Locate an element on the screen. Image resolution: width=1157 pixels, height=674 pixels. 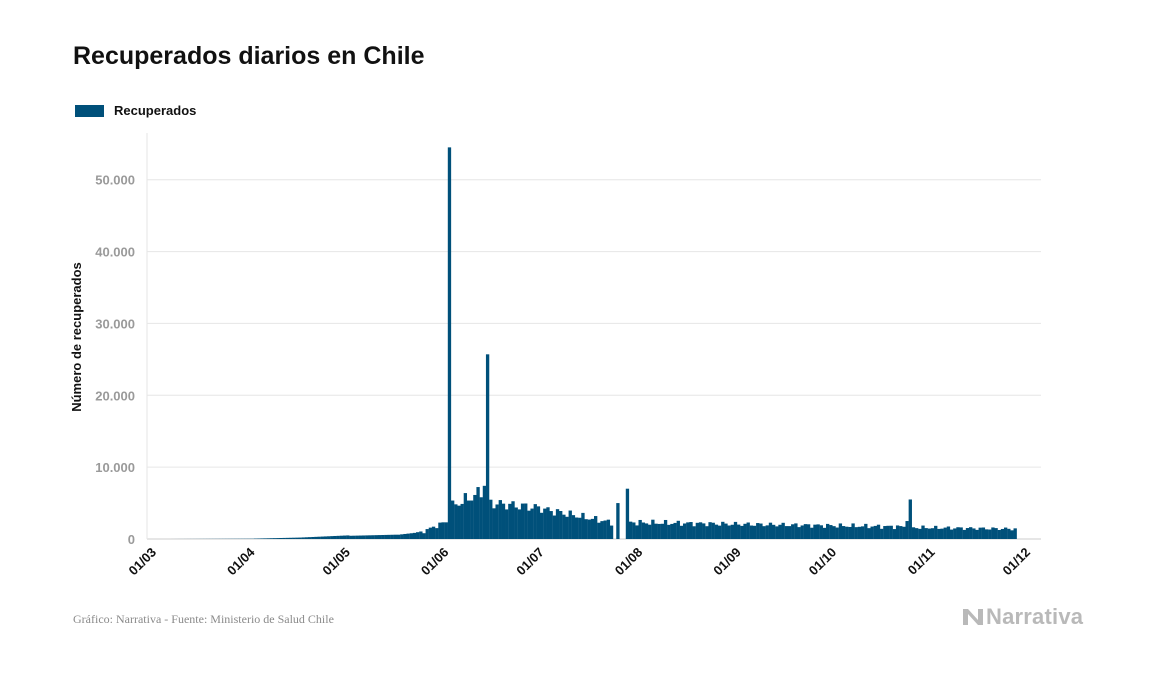
legend: Recuperados is located at coordinates (135, 110).